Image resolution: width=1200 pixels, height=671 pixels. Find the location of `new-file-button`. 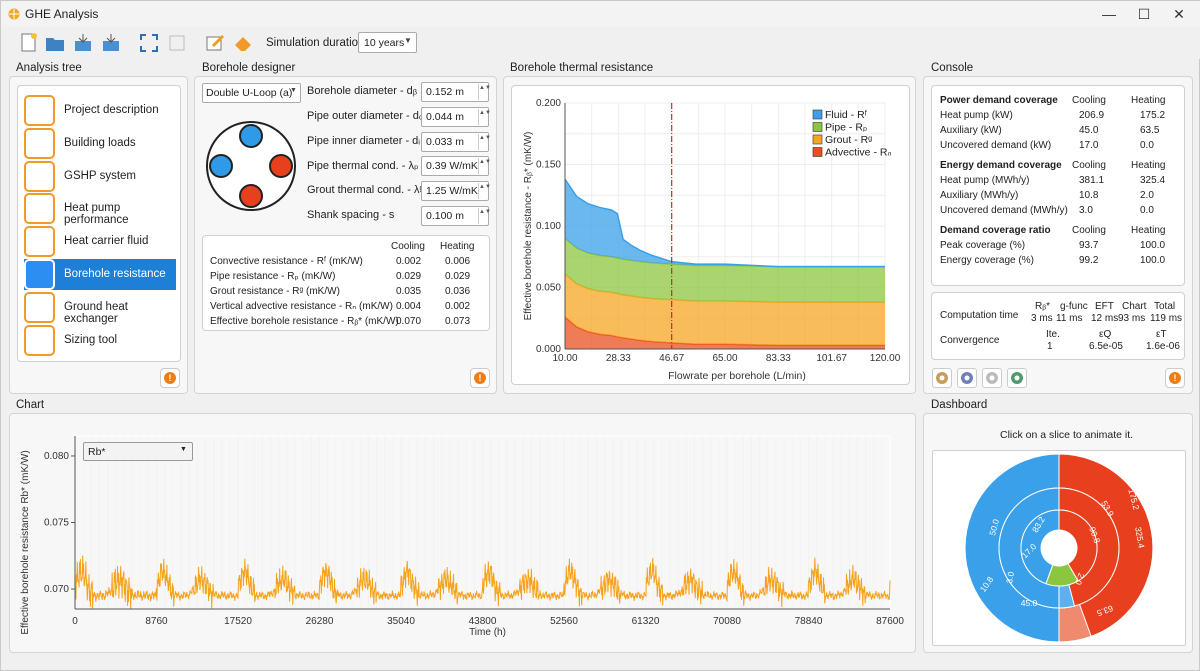

new-file-button is located at coordinates (29, 43).